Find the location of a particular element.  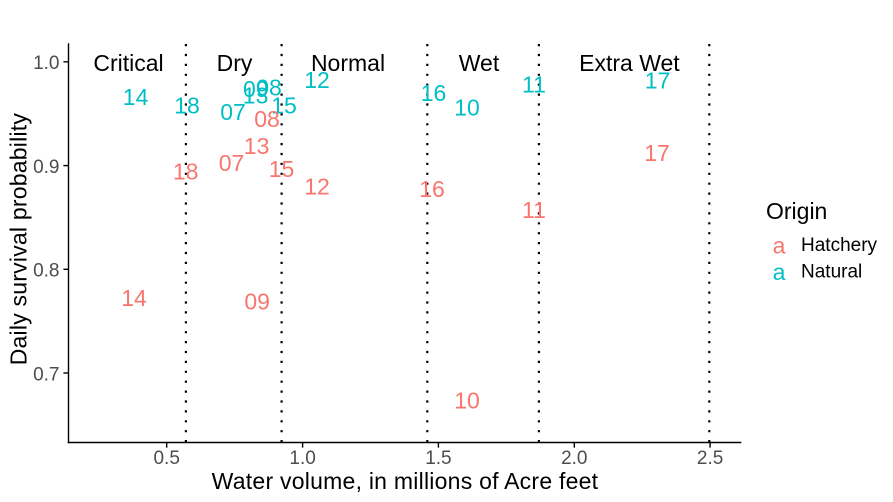

svg-text: Natural is located at coordinates (831, 271).